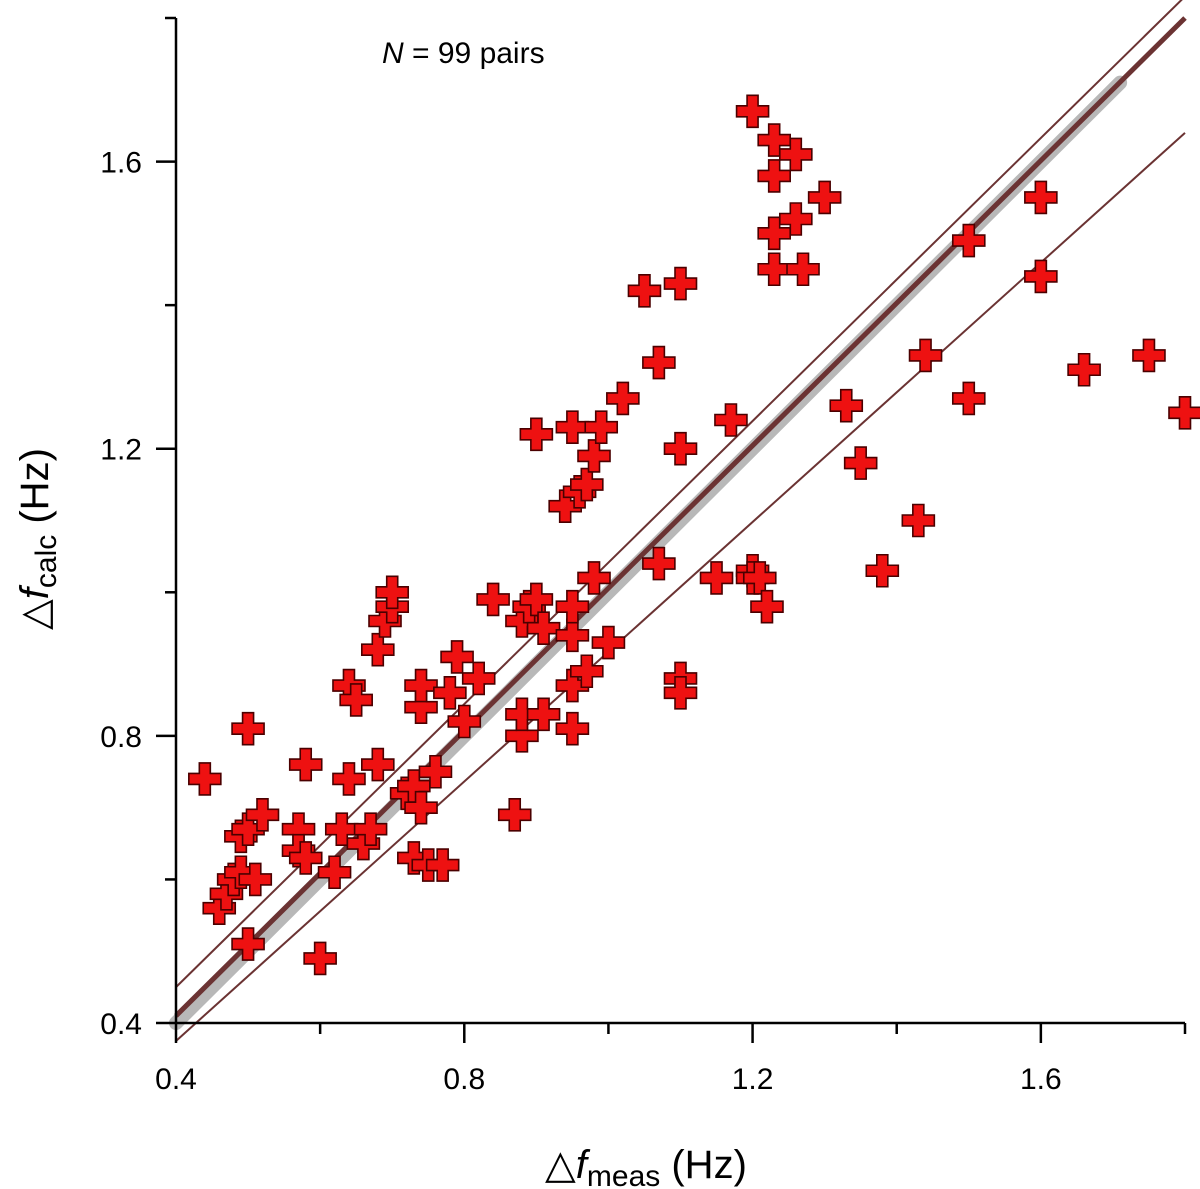  I want to click on y-tick-label: 0.8, so click(121, 737).